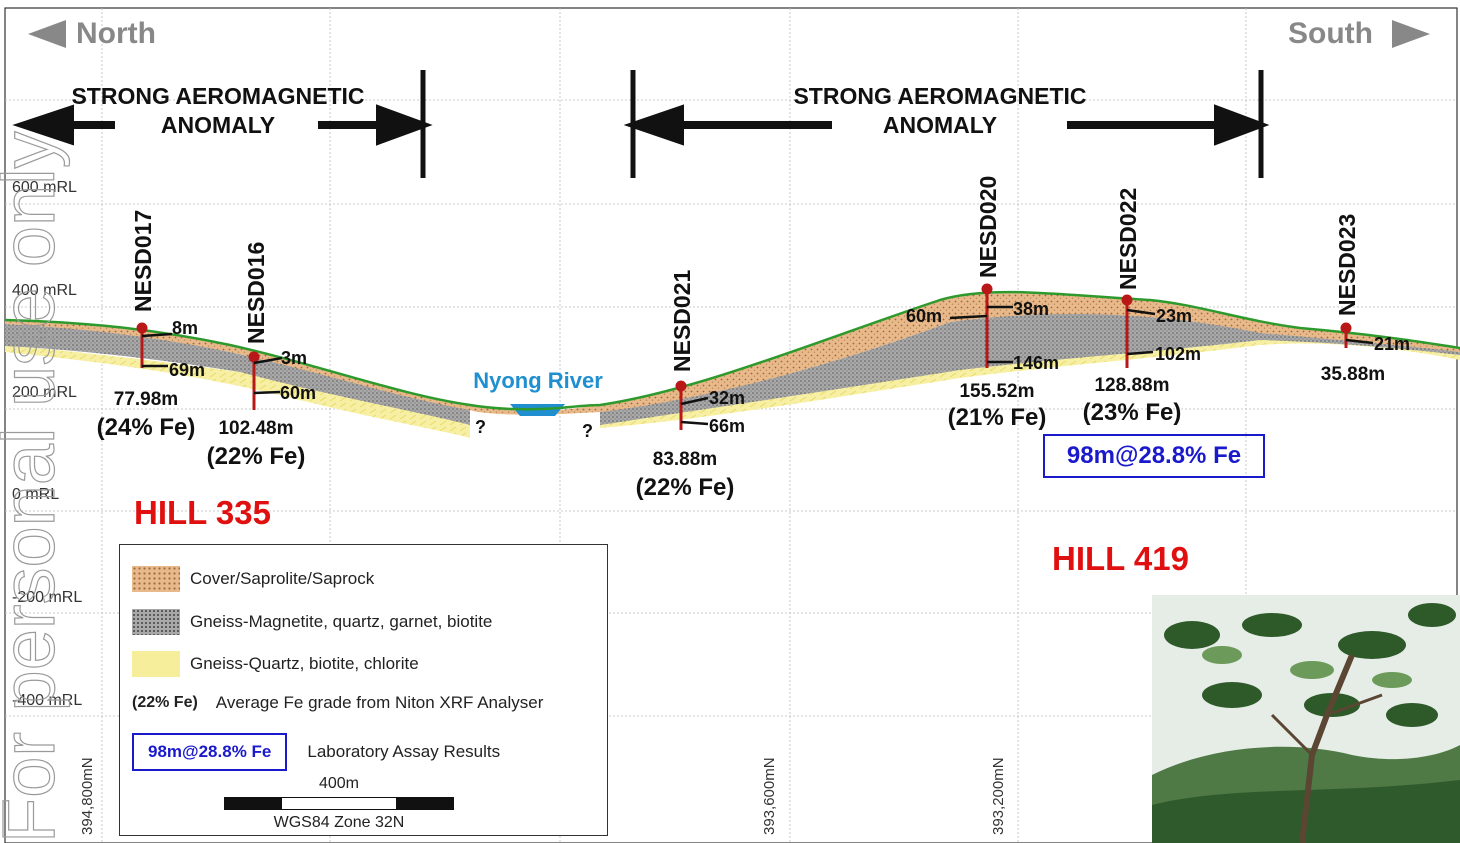 The width and height of the screenshot is (1460, 843). I want to click on photo-image, so click(1306, 719).